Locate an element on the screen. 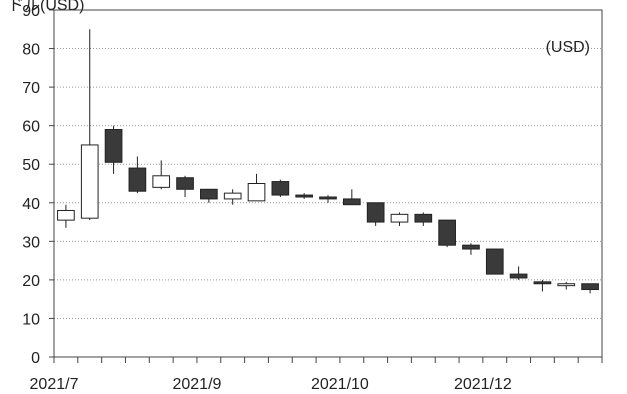 This screenshot has height=394, width=627. y-tick-label: 0 is located at coordinates (35, 358).